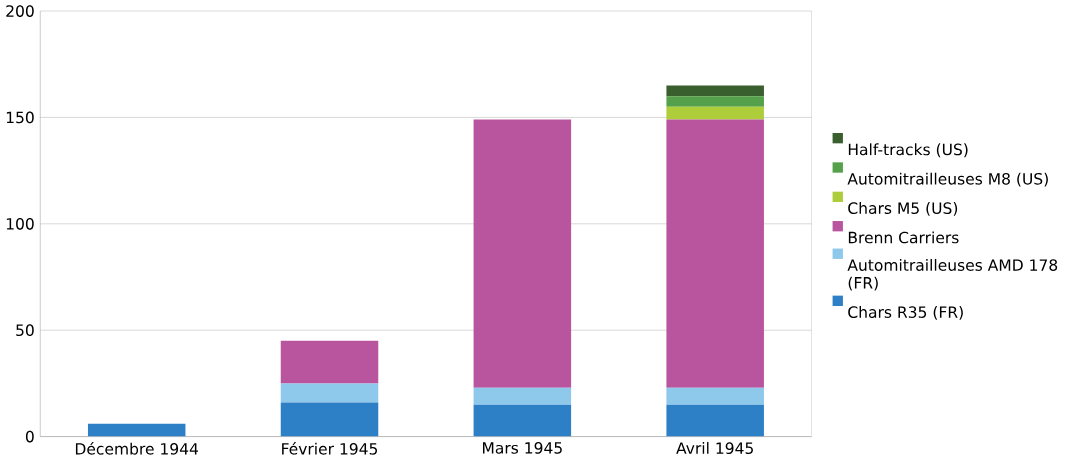 The height and width of the screenshot is (460, 1069). I want to click on x-tick-label: Avril 1945, so click(714, 448).